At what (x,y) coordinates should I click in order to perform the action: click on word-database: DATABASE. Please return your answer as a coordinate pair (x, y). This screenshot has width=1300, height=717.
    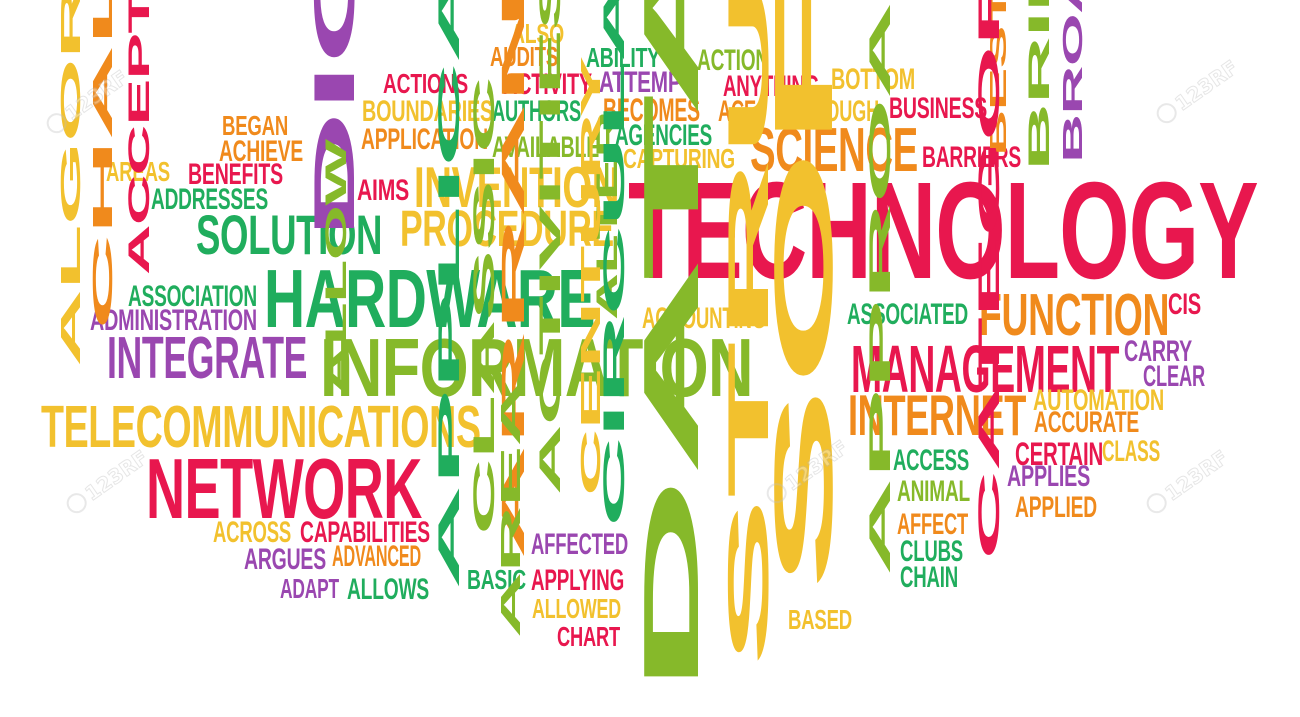
    Looking at the image, I should click on (671, 348).